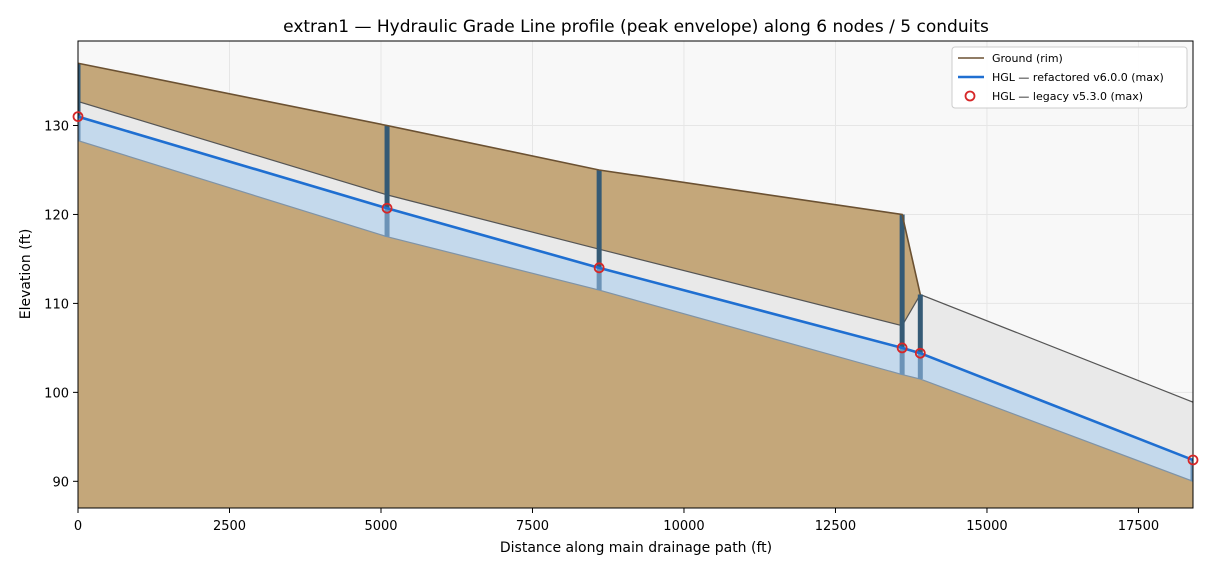 The height and width of the screenshot is (576, 1210). I want to click on y-tick-label: 110, so click(56, 304).